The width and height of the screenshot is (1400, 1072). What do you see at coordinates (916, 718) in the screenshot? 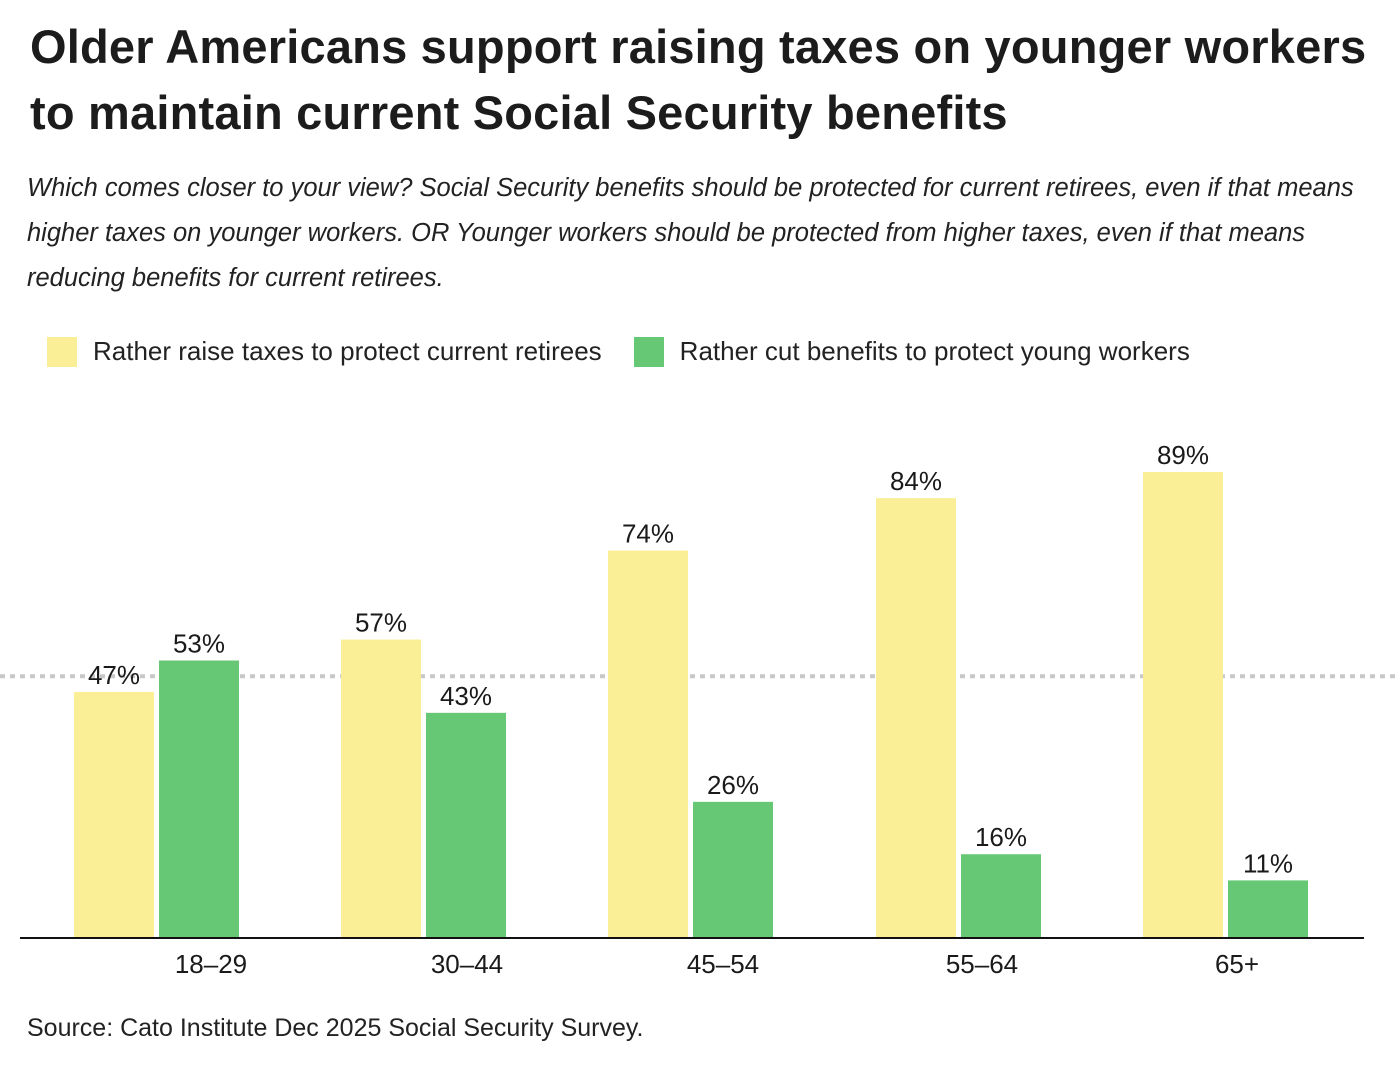
I see `bar-raise-taxes-55–64` at bounding box center [916, 718].